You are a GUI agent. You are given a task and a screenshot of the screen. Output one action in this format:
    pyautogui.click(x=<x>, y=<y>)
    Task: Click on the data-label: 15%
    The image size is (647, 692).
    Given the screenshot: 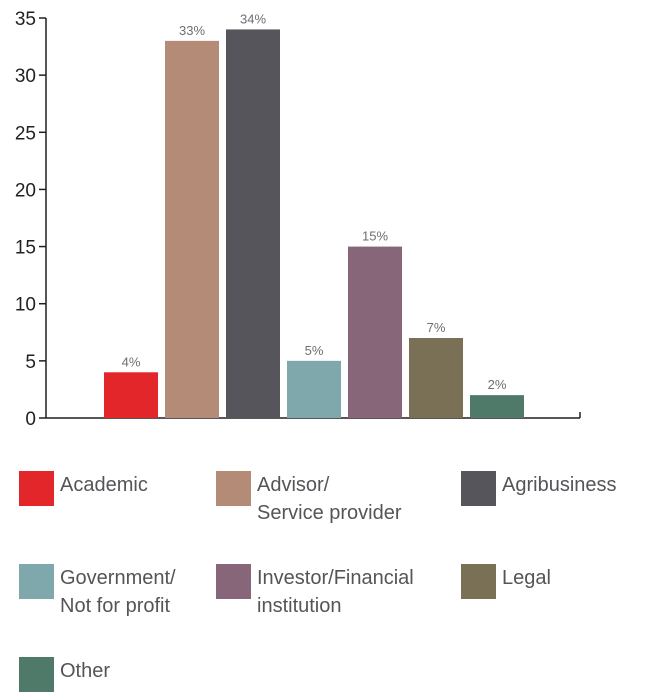 What is the action you would take?
    pyautogui.click(x=375, y=236)
    